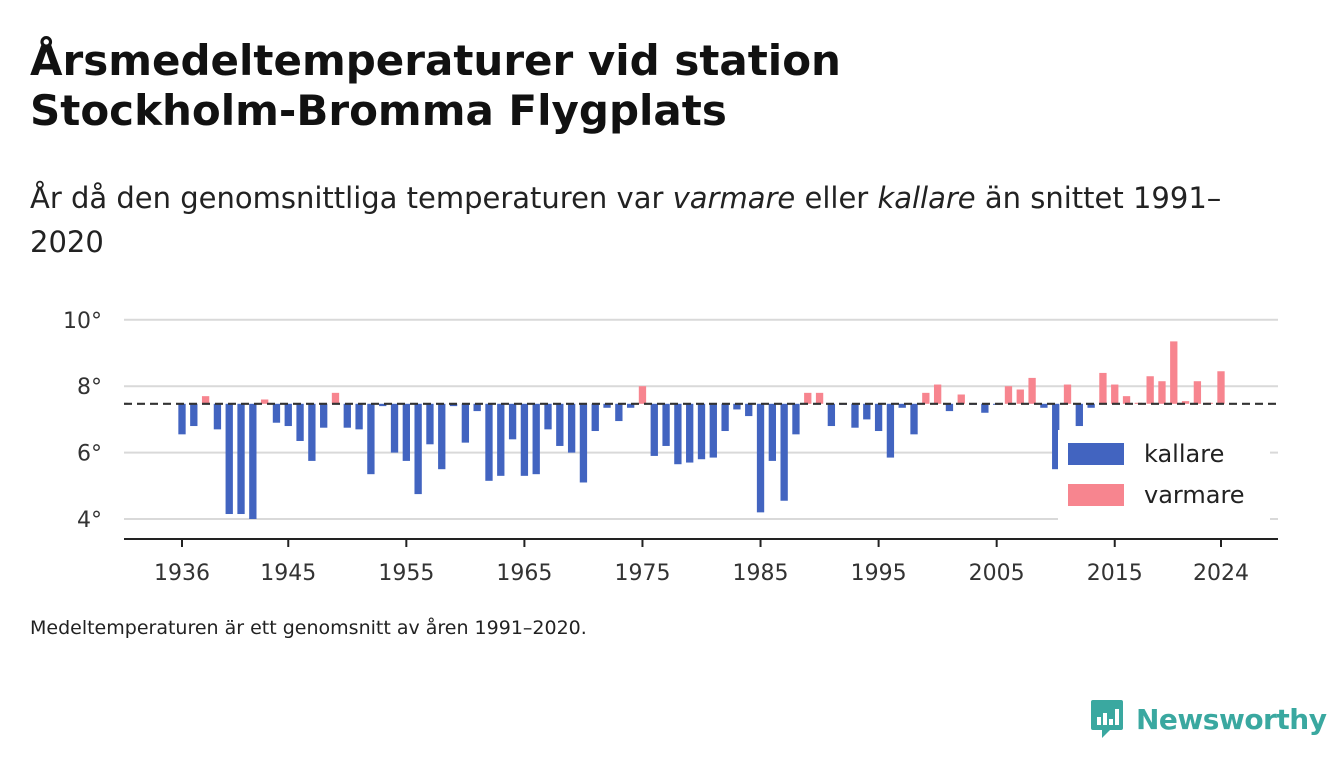 Image resolution: width=1340 pixels, height=771 pixels. What do you see at coordinates (1185, 402) in the screenshot?
I see `bar-2021` at bounding box center [1185, 402].